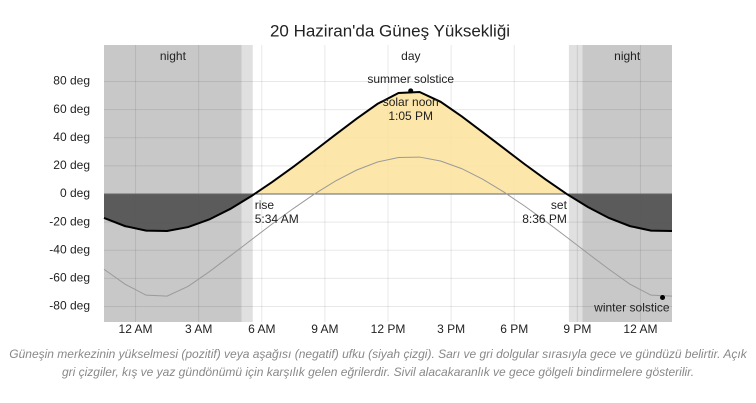  What do you see at coordinates (71, 81) in the screenshot?
I see `y-tick-label: 80 deg` at bounding box center [71, 81].